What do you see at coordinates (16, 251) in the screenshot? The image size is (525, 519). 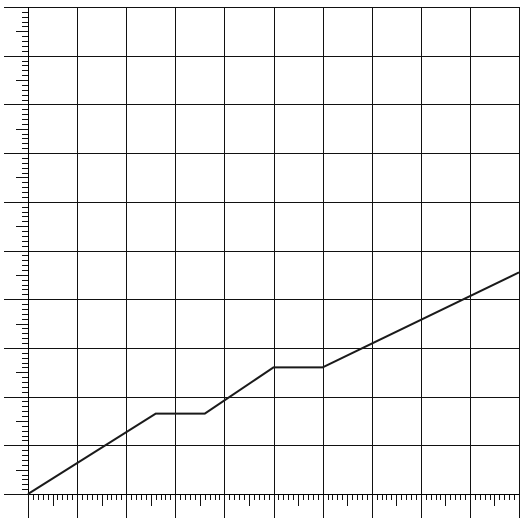 I see `y-axis-ticks` at bounding box center [16, 251].